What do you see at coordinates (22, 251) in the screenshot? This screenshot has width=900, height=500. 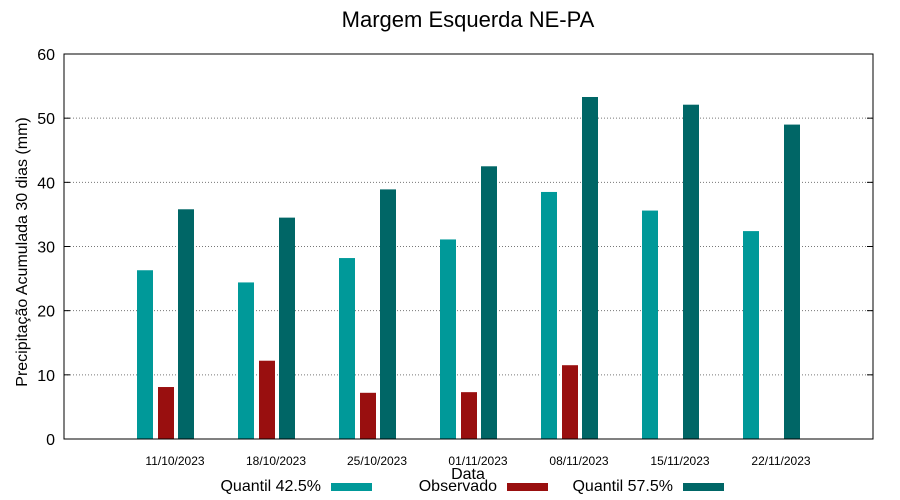 I see `y-axis-label: Precipitação Acumulada 30 dias (mm)` at bounding box center [22, 251].